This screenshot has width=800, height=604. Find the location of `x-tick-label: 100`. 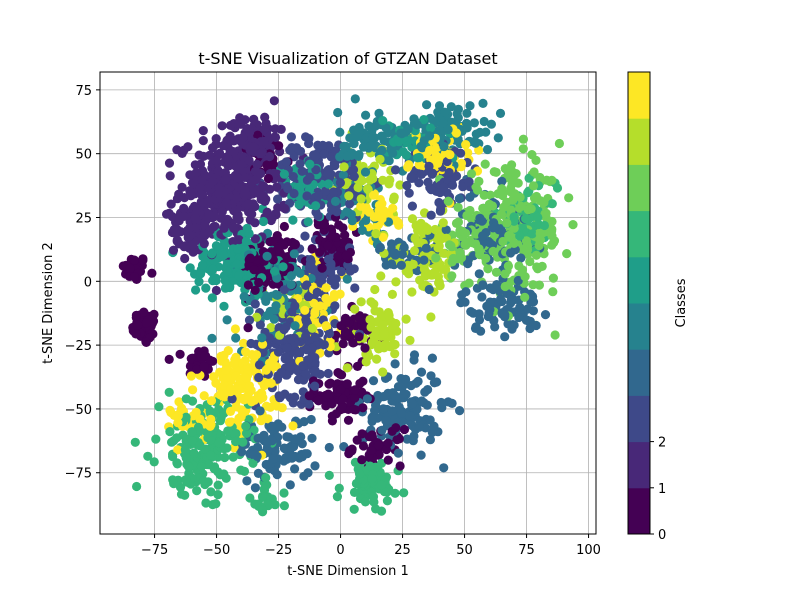

x-tick-label: 100 is located at coordinates (588, 550).